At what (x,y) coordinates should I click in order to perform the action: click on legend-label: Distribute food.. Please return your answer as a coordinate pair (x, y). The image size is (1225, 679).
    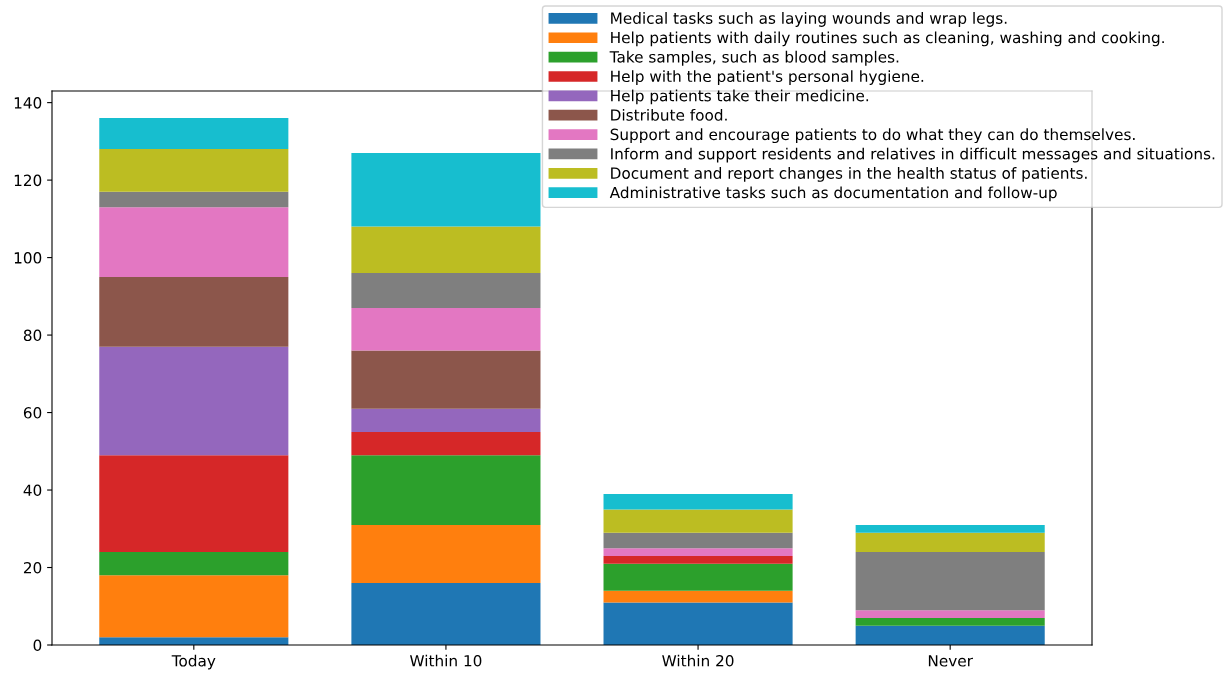
    Looking at the image, I should click on (669, 114).